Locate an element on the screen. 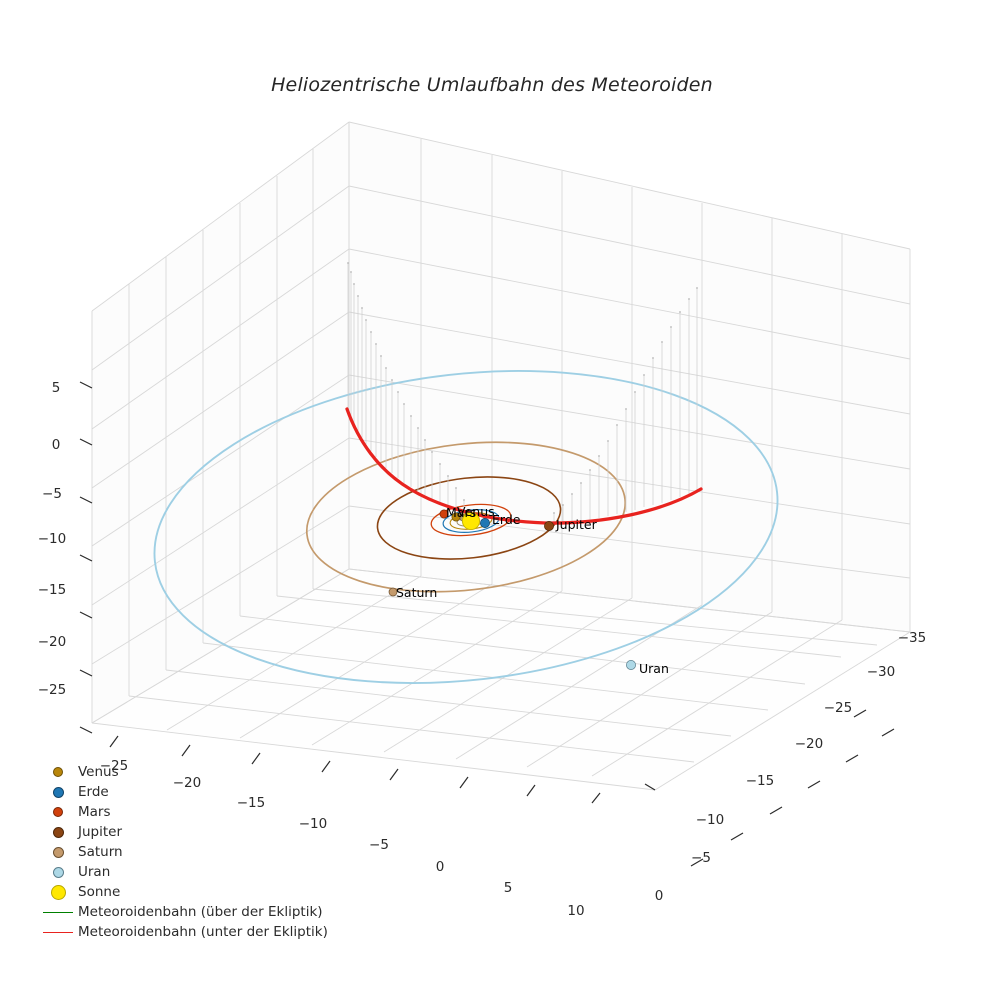  label-mars: Mars is located at coordinates (461, 512).